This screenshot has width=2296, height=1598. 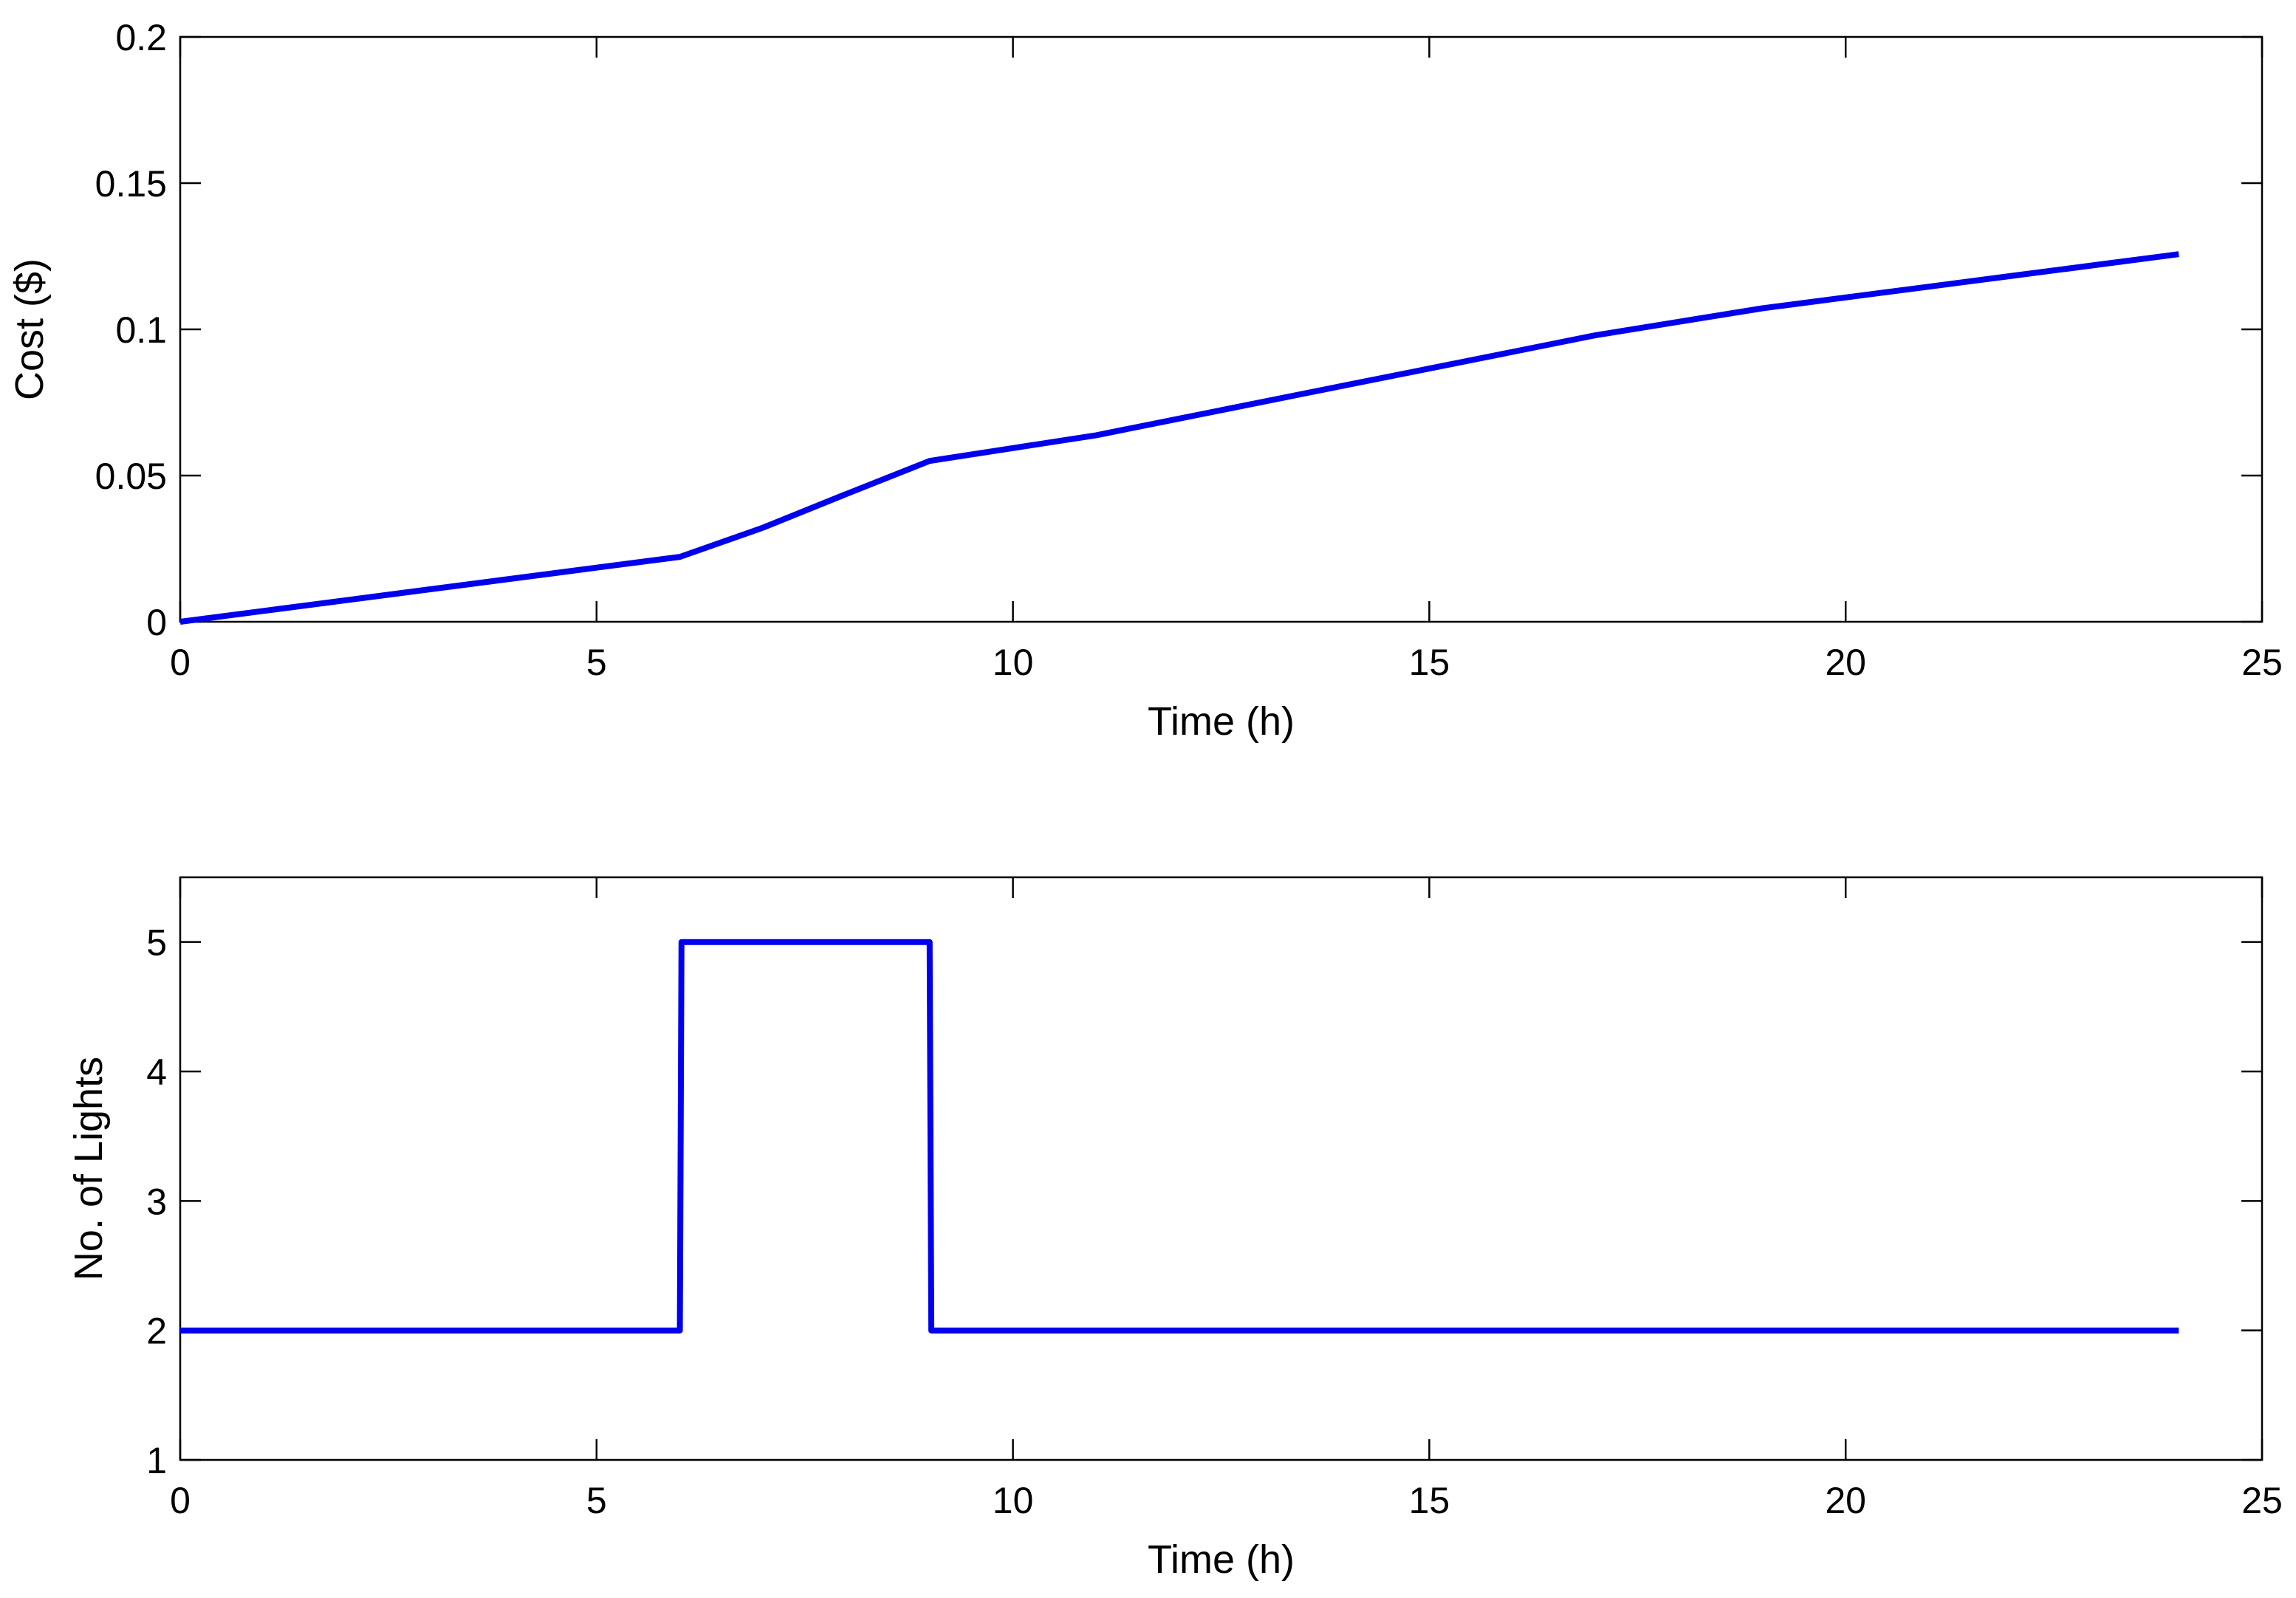 I want to click on cost-y-axis-label: Cost ($), so click(x=29, y=329).